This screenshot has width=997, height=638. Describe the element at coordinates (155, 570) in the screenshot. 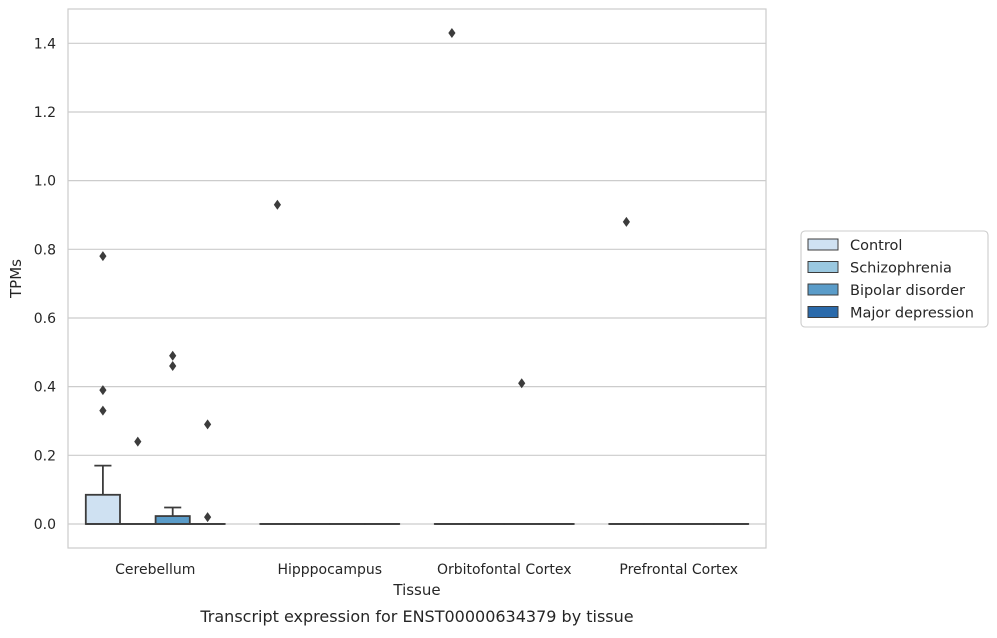

I see `x-tick-label: Cerebellum` at that location.